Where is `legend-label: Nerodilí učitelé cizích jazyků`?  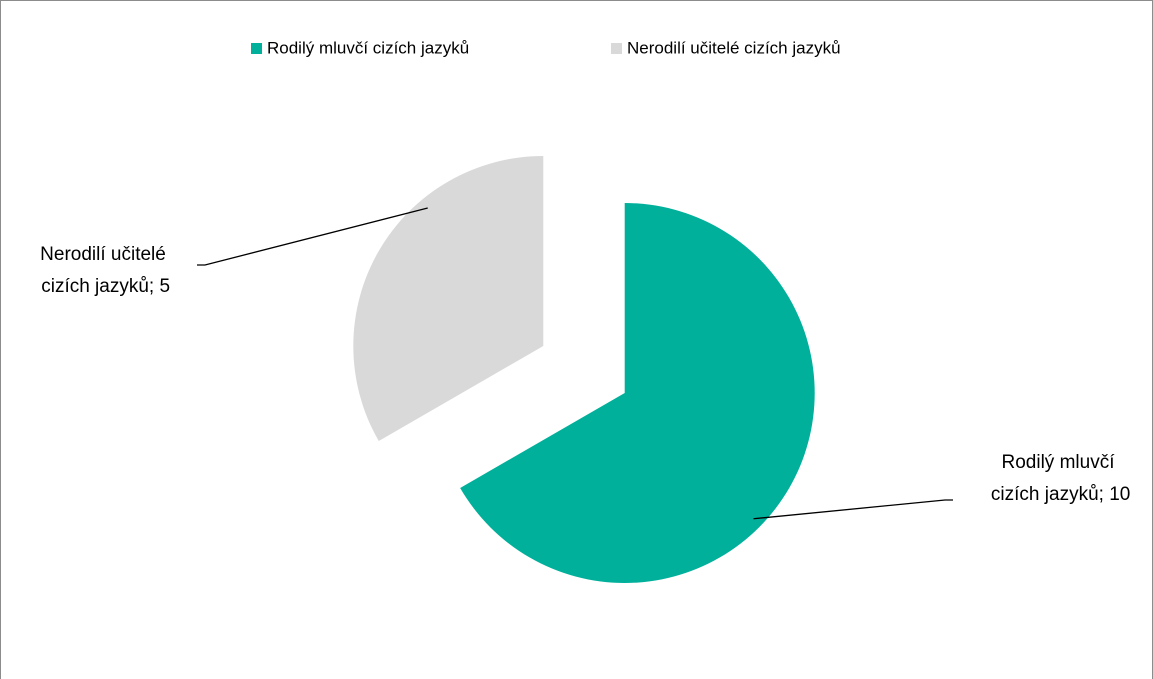 legend-label: Nerodilí učitelé cizích jazyků is located at coordinates (734, 47).